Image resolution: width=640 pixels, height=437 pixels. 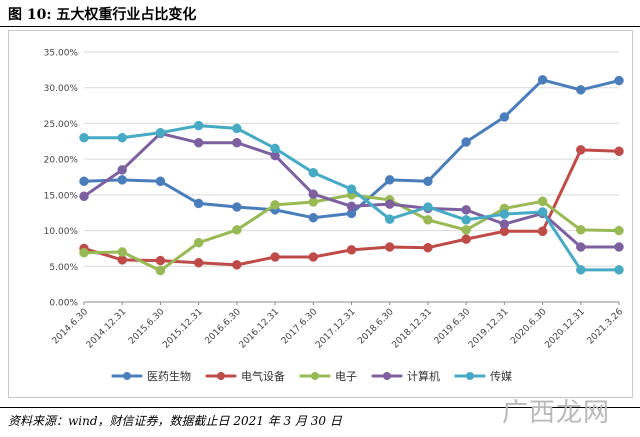 I want to click on x-tick-label: 2017.6.30, so click(x=300, y=327).